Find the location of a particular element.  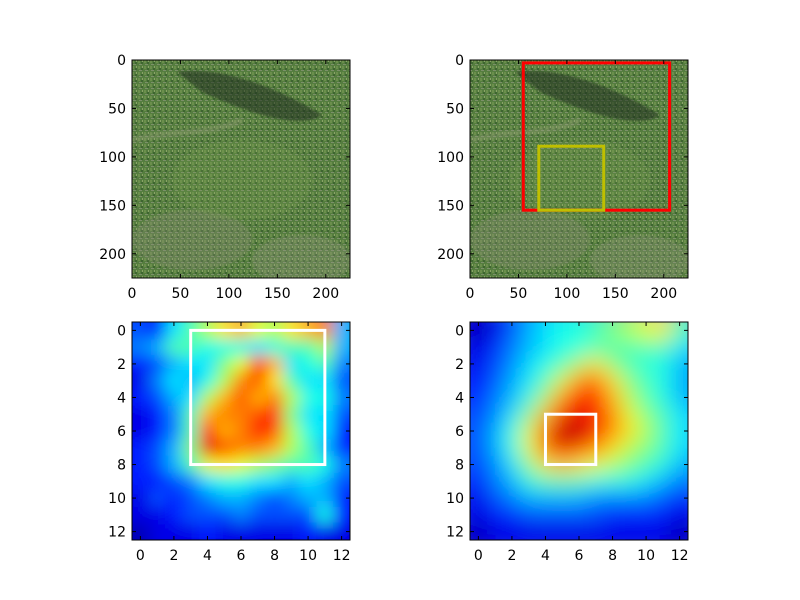

y-tick-label: 100 is located at coordinates (112, 158).